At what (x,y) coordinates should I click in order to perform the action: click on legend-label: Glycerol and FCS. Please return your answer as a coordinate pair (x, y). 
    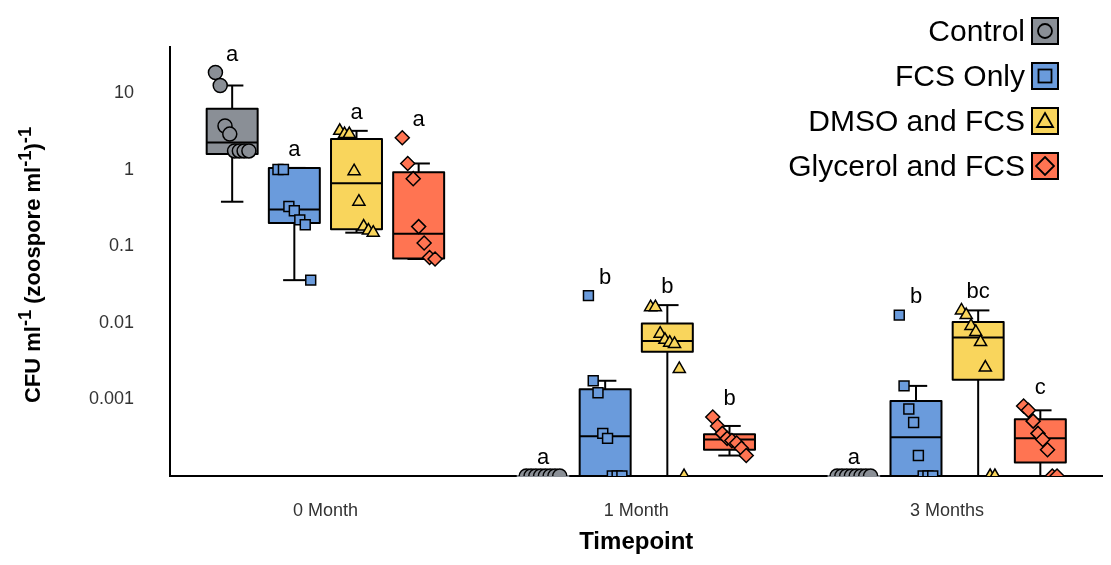
    Looking at the image, I should click on (906, 166).